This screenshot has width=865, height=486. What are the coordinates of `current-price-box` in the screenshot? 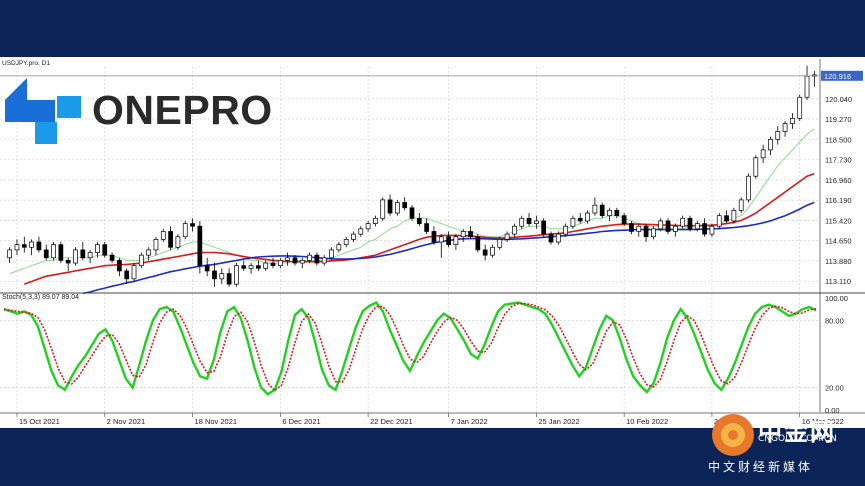 It's located at (842, 75).